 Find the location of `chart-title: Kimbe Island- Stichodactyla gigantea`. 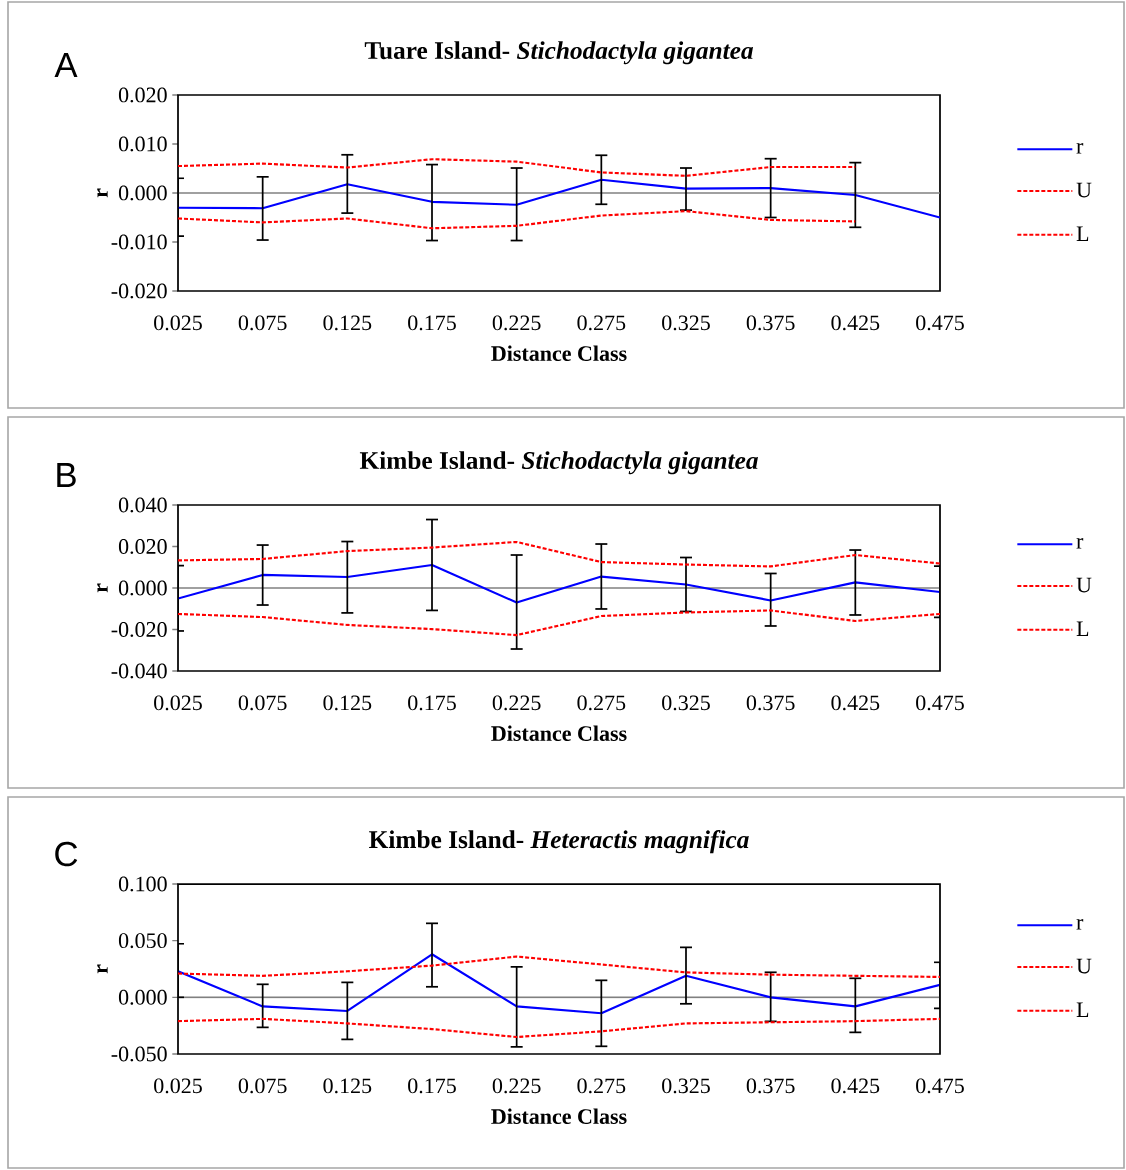

chart-title: Kimbe Island- Stichodactyla gigantea is located at coordinates (558, 463).